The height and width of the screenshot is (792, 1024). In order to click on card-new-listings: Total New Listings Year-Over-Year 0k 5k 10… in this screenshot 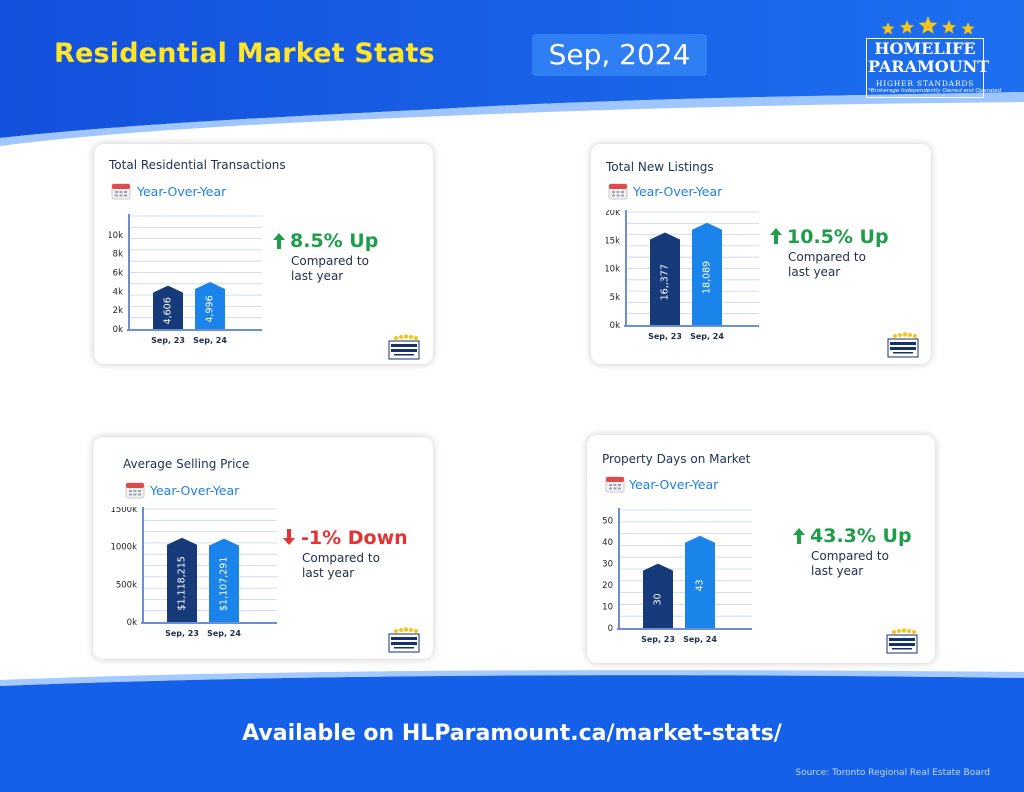, I will do `click(761, 254)`.